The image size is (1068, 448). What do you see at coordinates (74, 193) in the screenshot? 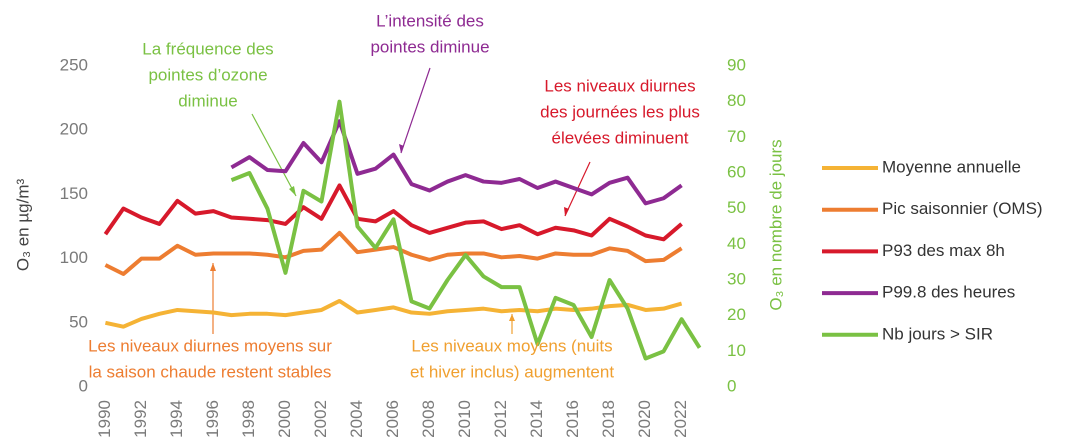
I see `y-tick-label: 150` at bounding box center [74, 193].